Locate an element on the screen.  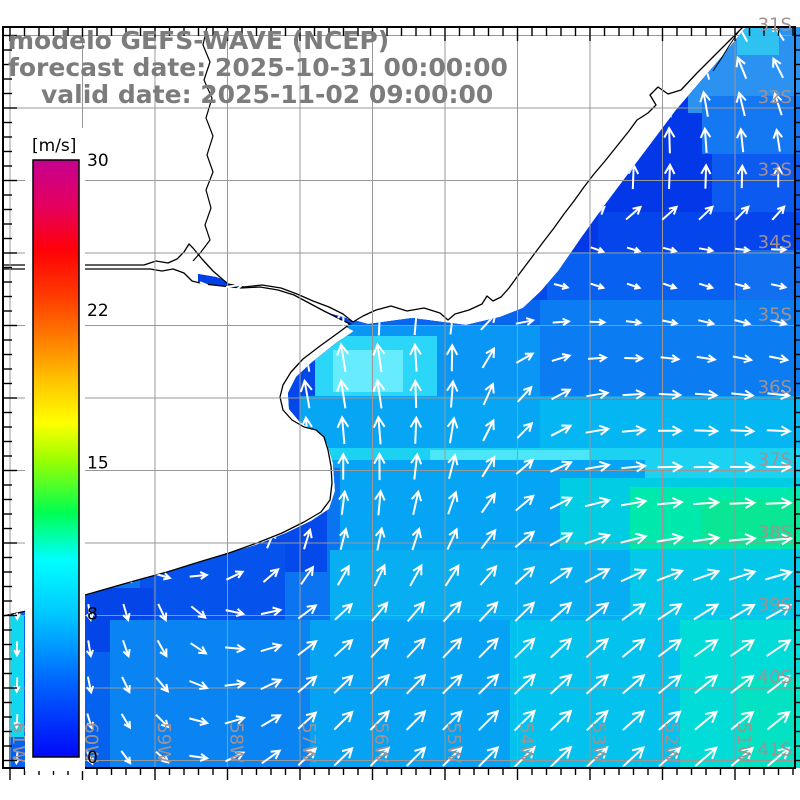
lon-label: 53W is located at coordinates (598, 742).